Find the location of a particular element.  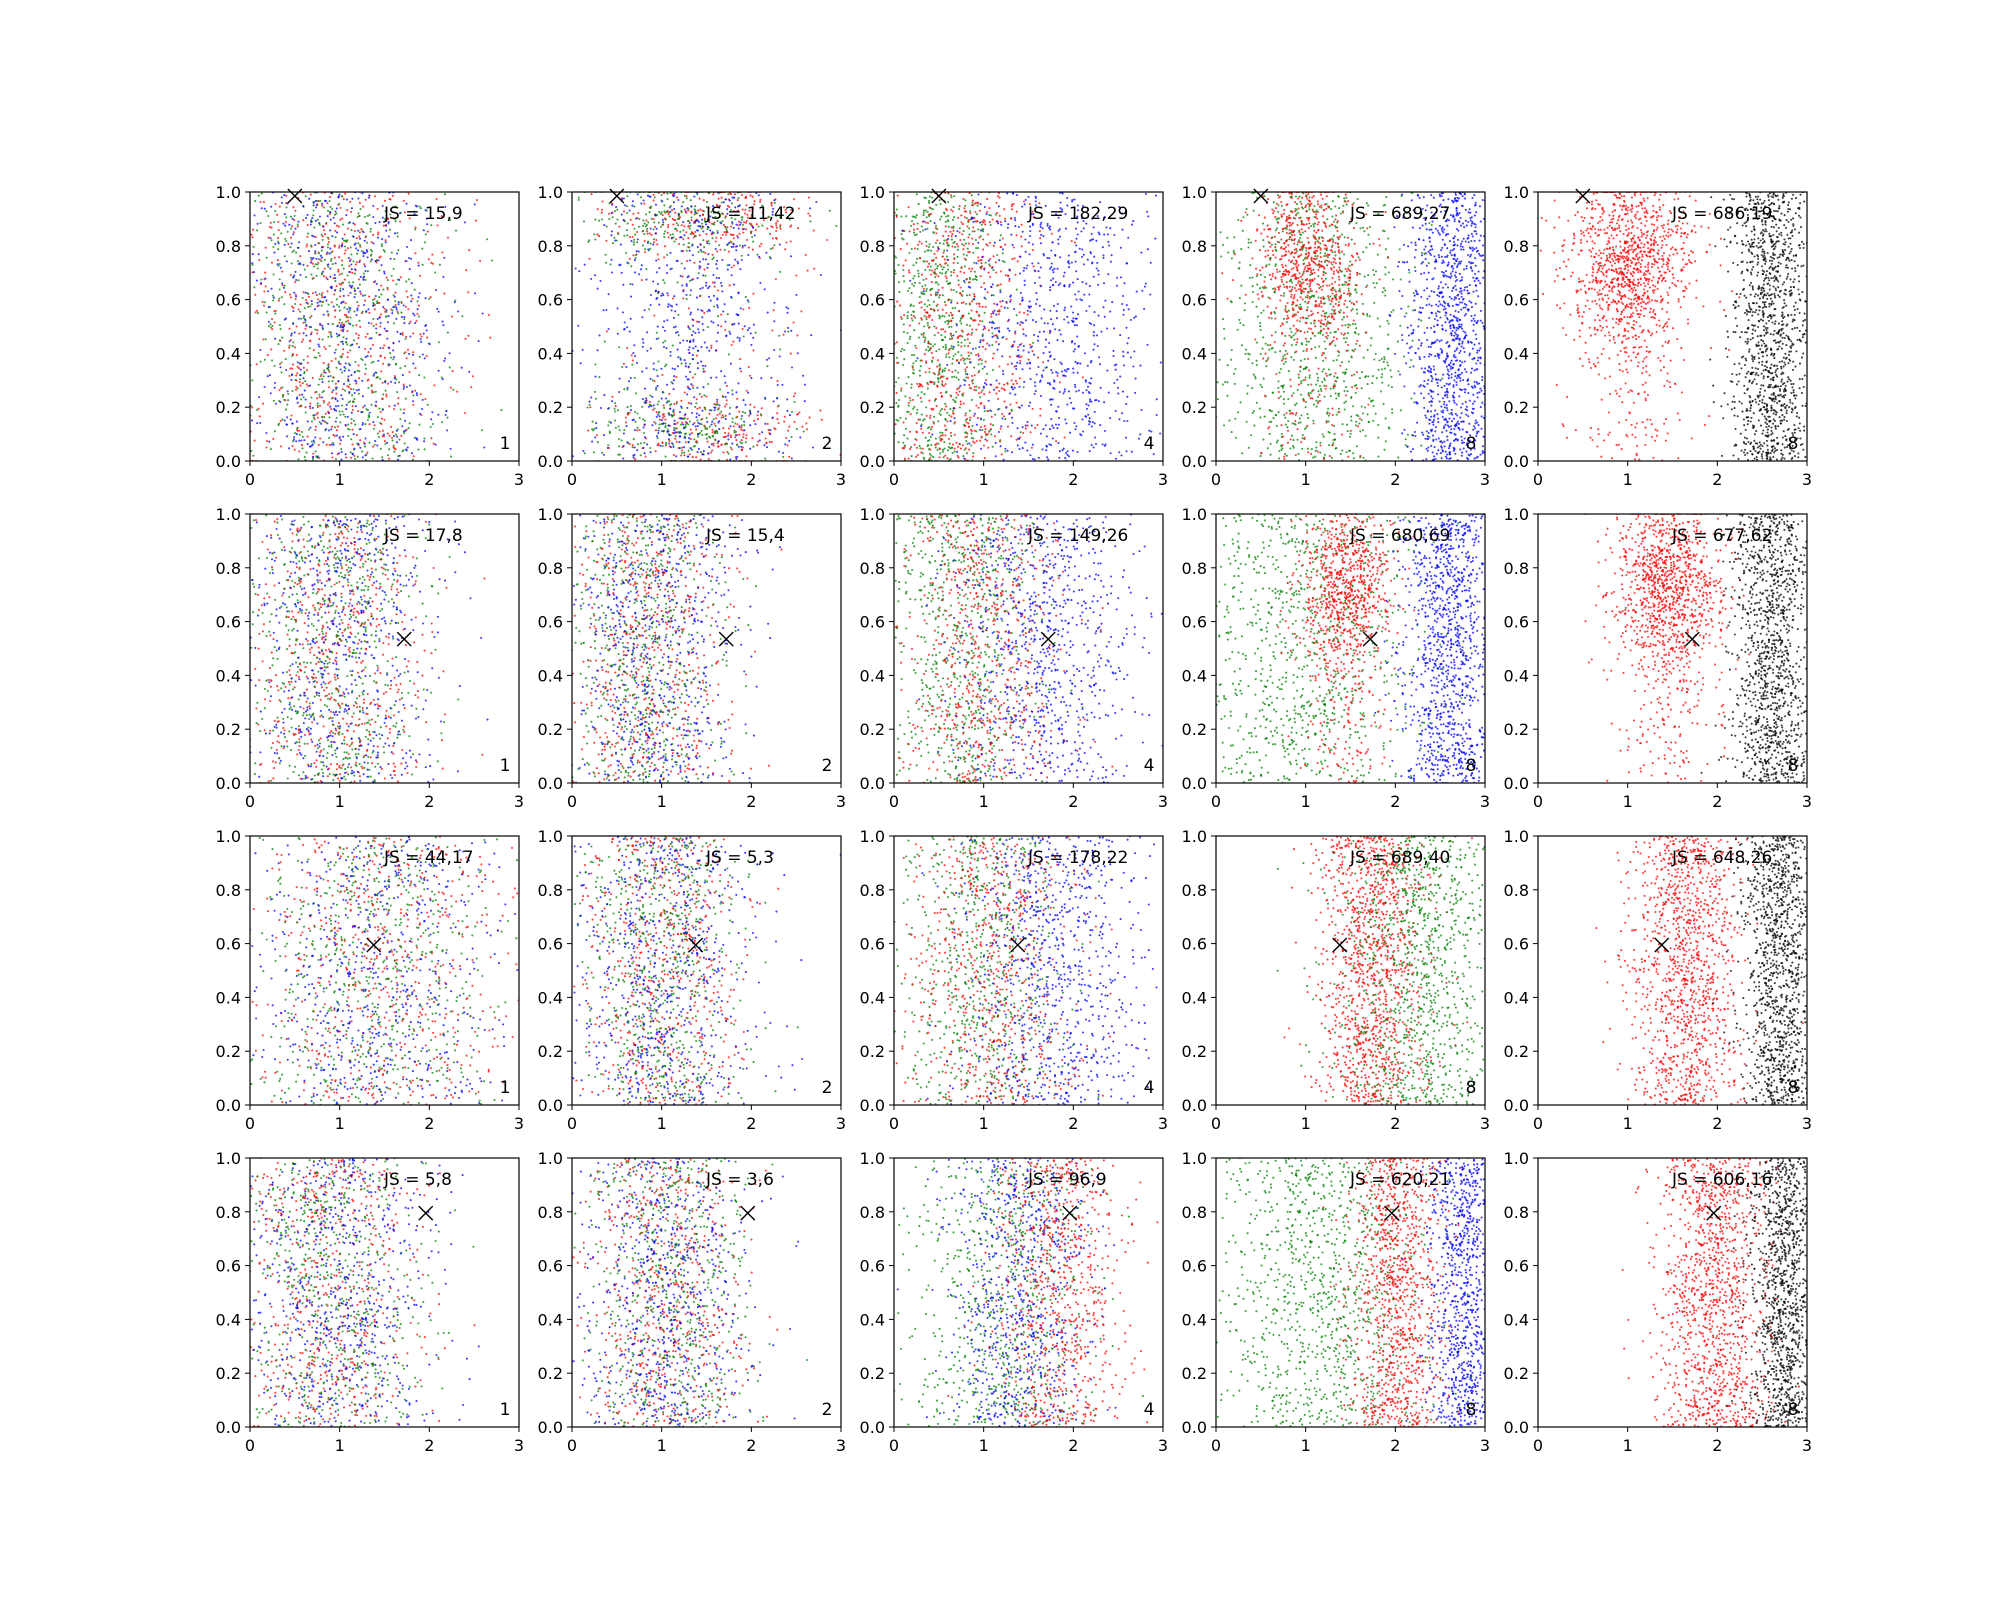

panel-1-3: 0 1 2 30.00.20.40.60.81.0JS = 182,294 is located at coordinates (1014, 336).